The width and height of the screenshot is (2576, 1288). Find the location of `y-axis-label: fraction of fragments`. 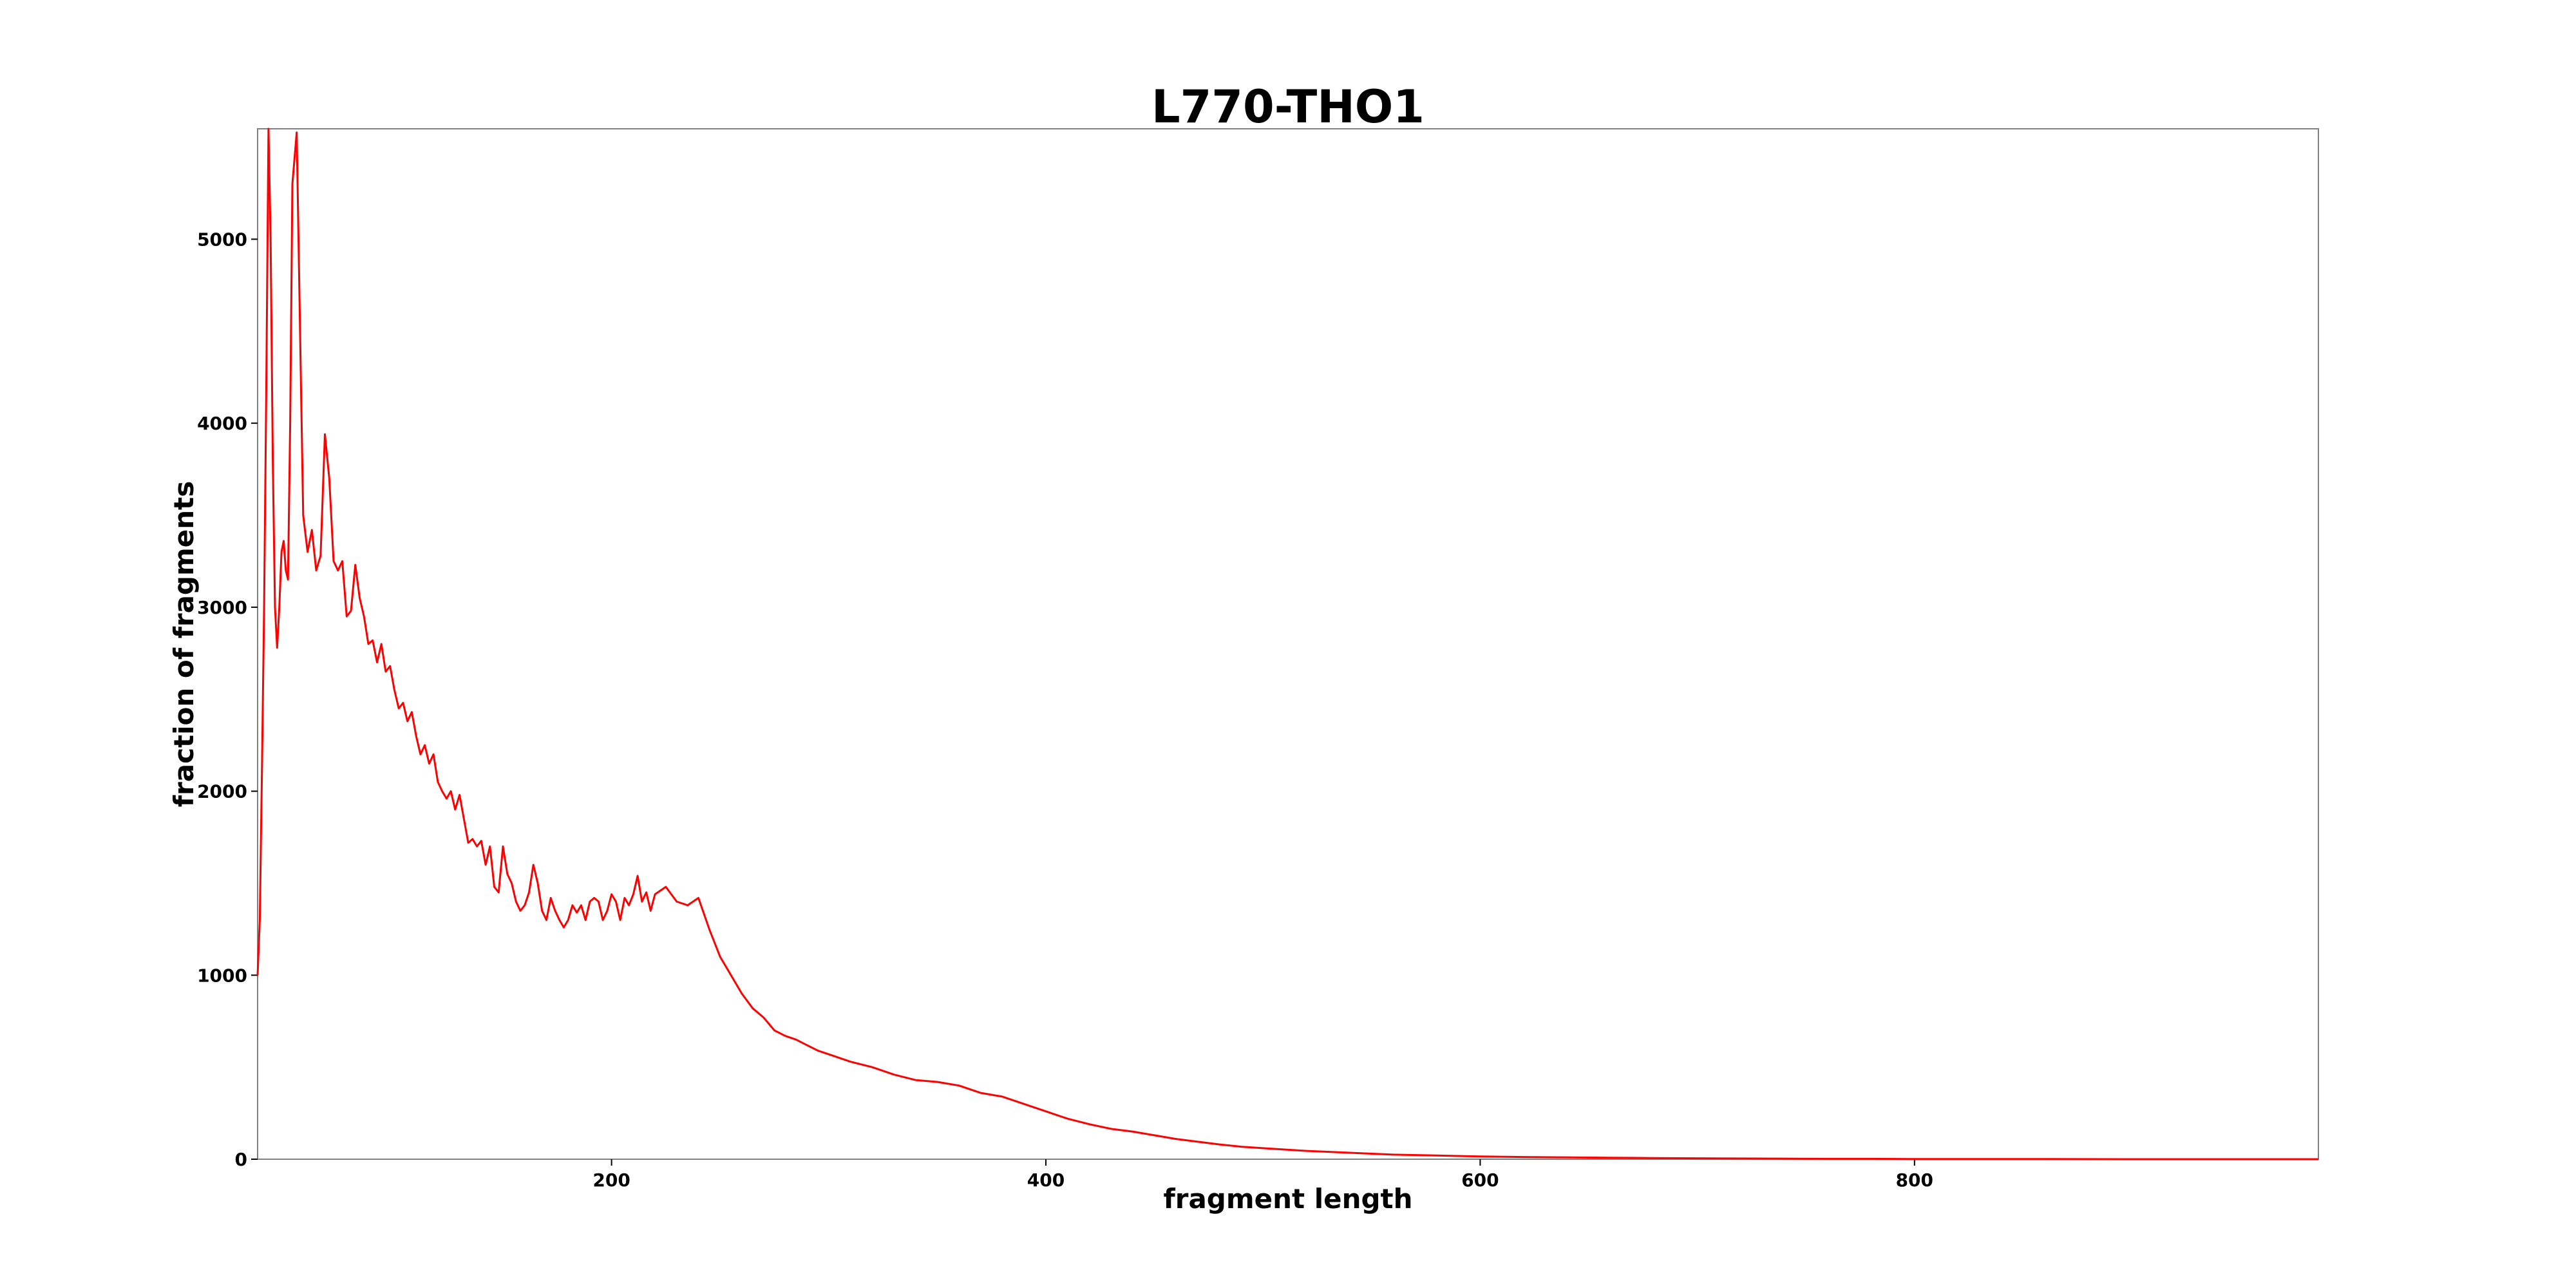

y-axis-label: fraction of fragments is located at coordinates (184, 644).